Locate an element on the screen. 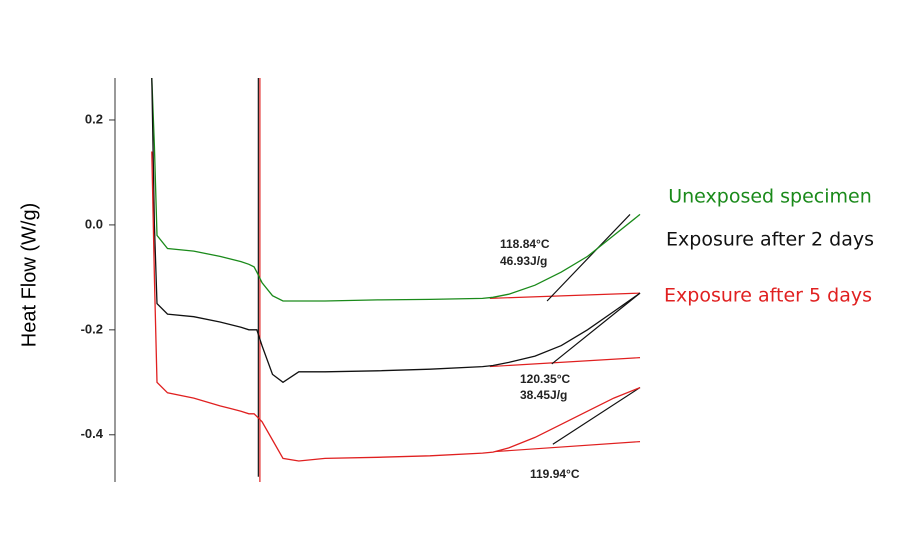 The image size is (900, 555). legend-entry: Exposure after 2 days is located at coordinates (770, 240).